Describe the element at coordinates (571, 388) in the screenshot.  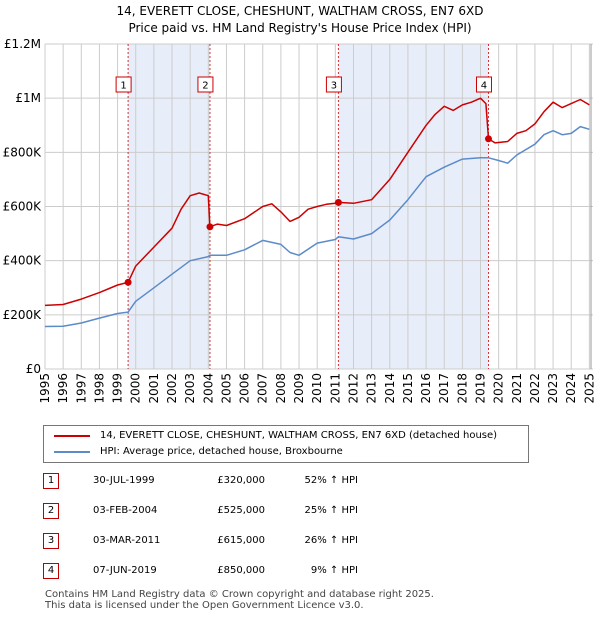
I see `x-tick-label: 2024` at that location.